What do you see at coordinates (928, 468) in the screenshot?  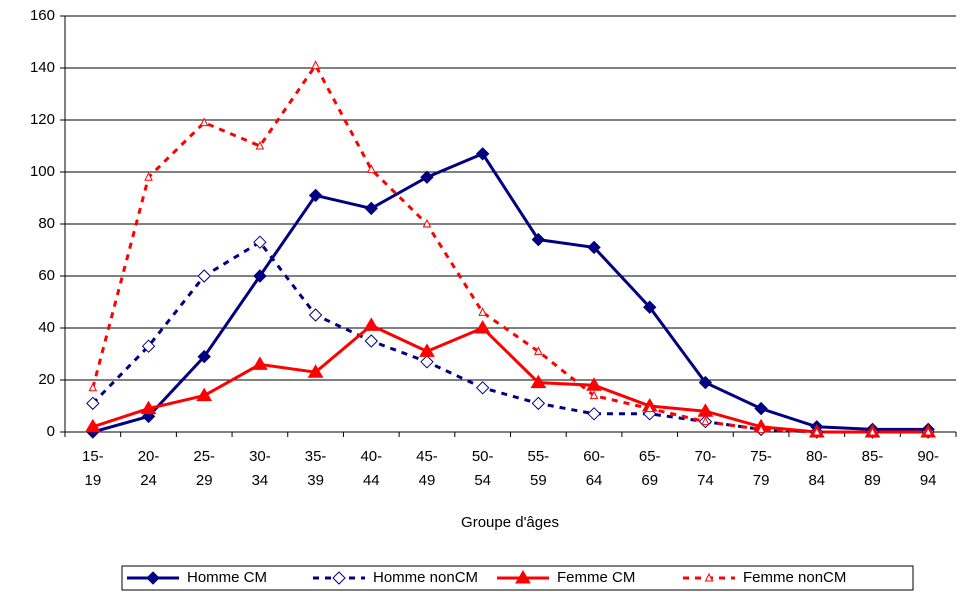 I see `x-tick-label: 90-94` at bounding box center [928, 468].